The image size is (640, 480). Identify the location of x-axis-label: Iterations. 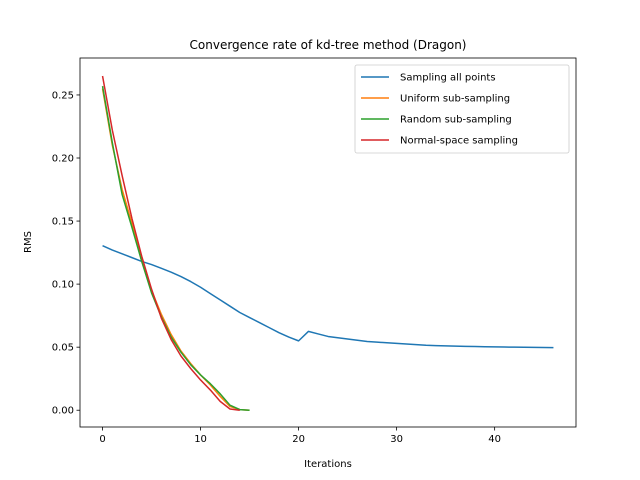
(328, 464).